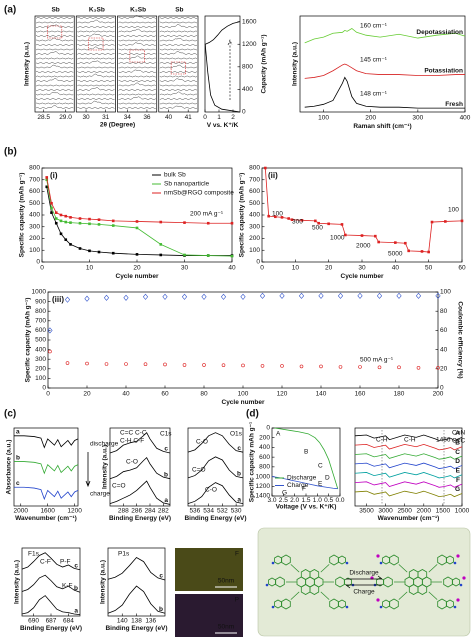 Image resolution: width=474 pixels, height=640 pixels. What do you see at coordinates (377, 360) in the screenshot?
I see `annotation: 500 mA g⁻¹` at bounding box center [377, 360].